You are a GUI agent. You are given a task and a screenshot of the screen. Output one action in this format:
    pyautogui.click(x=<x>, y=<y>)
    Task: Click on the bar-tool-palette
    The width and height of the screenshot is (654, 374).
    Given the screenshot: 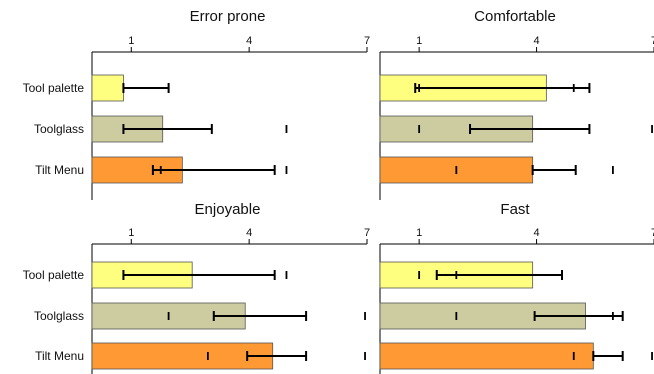 What is the action you would take?
    pyautogui.click(x=107, y=88)
    